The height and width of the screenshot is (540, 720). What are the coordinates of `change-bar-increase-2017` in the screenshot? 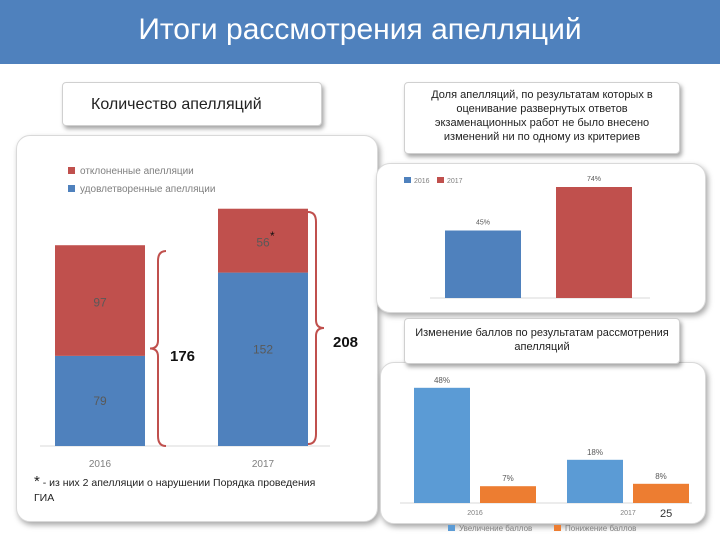 It's located at (595, 481).